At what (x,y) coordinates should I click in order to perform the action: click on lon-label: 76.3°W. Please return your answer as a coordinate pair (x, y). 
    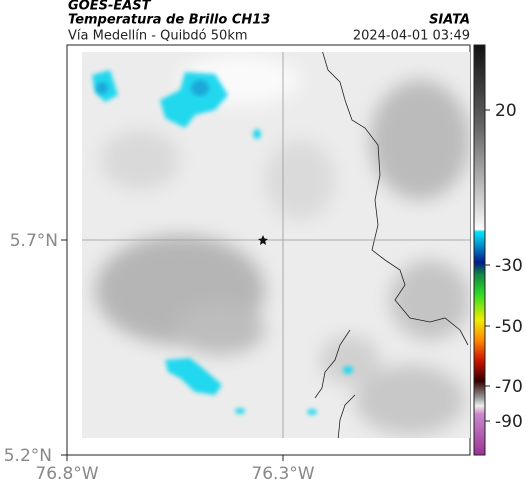
    Looking at the image, I should click on (282, 474).